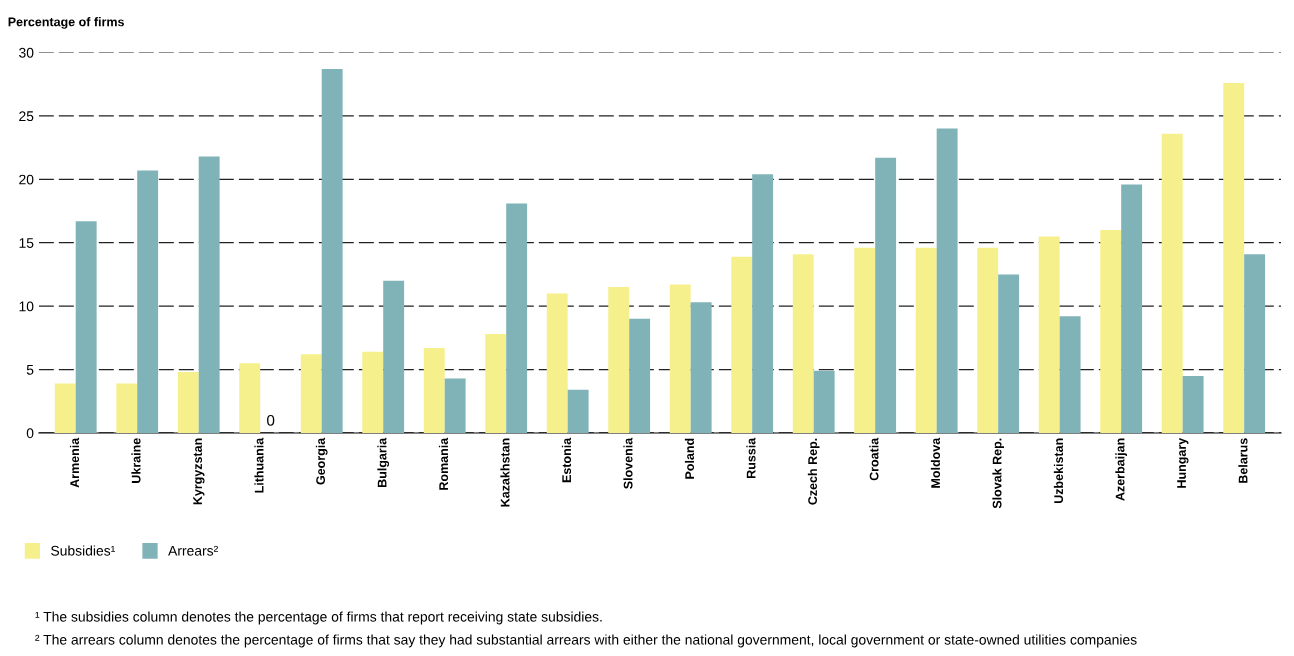 The image size is (1294, 656). What do you see at coordinates (83, 550) in the screenshot?
I see `legend-label: Subsidies¹` at bounding box center [83, 550].